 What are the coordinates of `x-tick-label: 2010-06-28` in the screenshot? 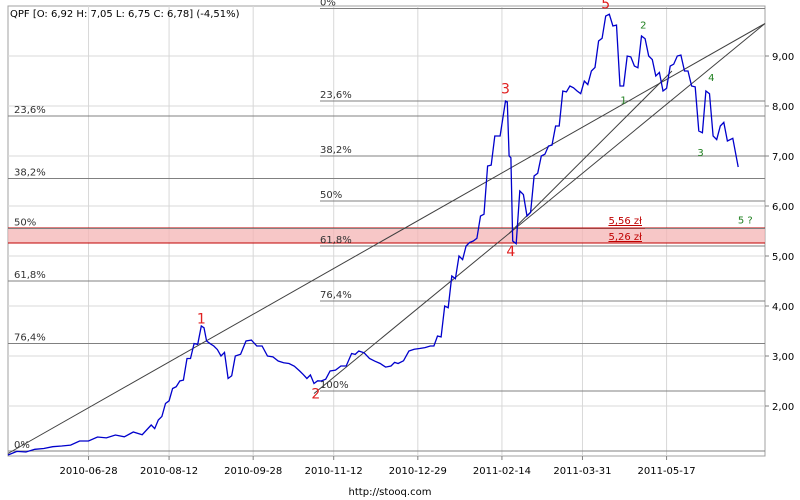 It's located at (88, 471).